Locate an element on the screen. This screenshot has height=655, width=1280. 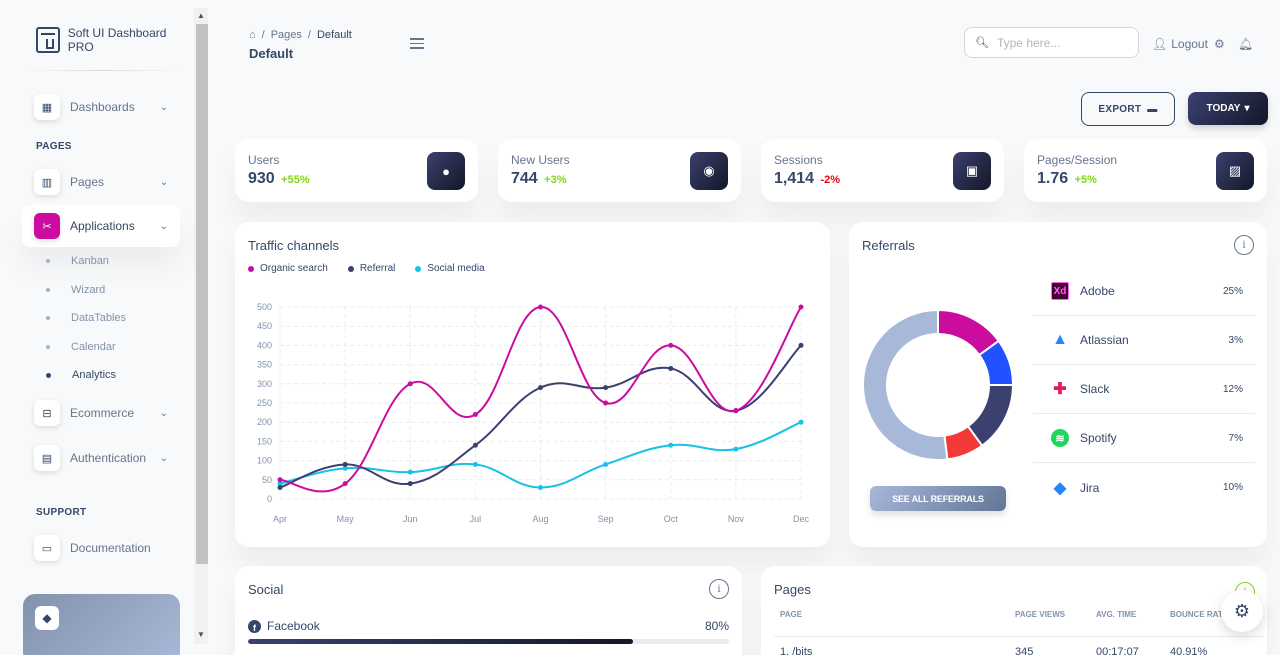
see-all-referrals-button: SEE ALL REFERRALS is located at coordinates (938, 498).